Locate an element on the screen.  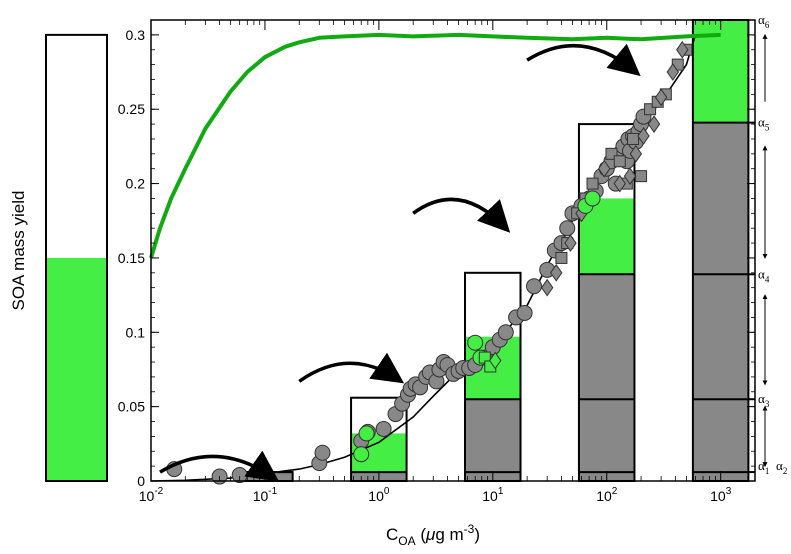
alpha-label-4: α4 is located at coordinates (764, 275).